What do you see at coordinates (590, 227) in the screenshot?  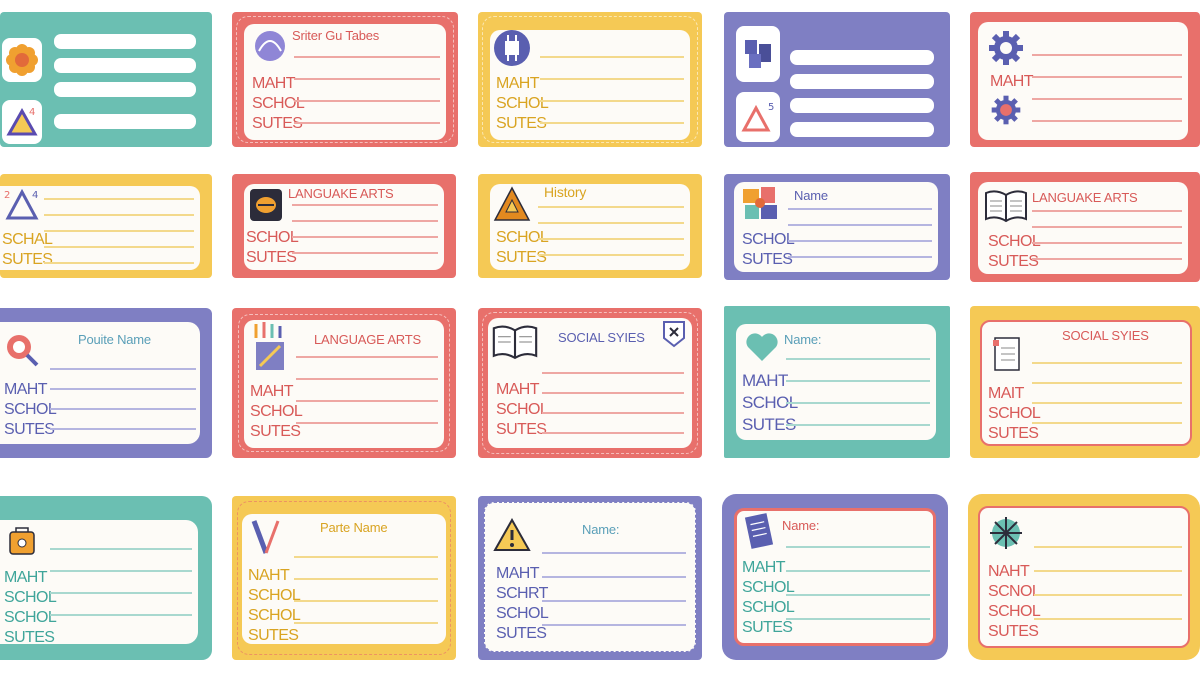 I see `label-panel` at bounding box center [590, 227].